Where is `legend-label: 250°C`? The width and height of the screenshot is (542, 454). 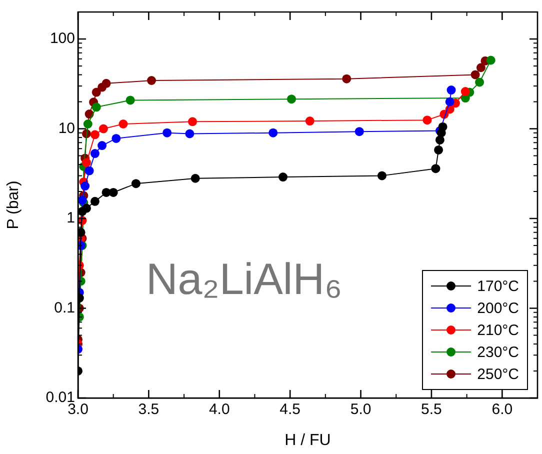 legend-label: 250°C is located at coordinates (498, 374).